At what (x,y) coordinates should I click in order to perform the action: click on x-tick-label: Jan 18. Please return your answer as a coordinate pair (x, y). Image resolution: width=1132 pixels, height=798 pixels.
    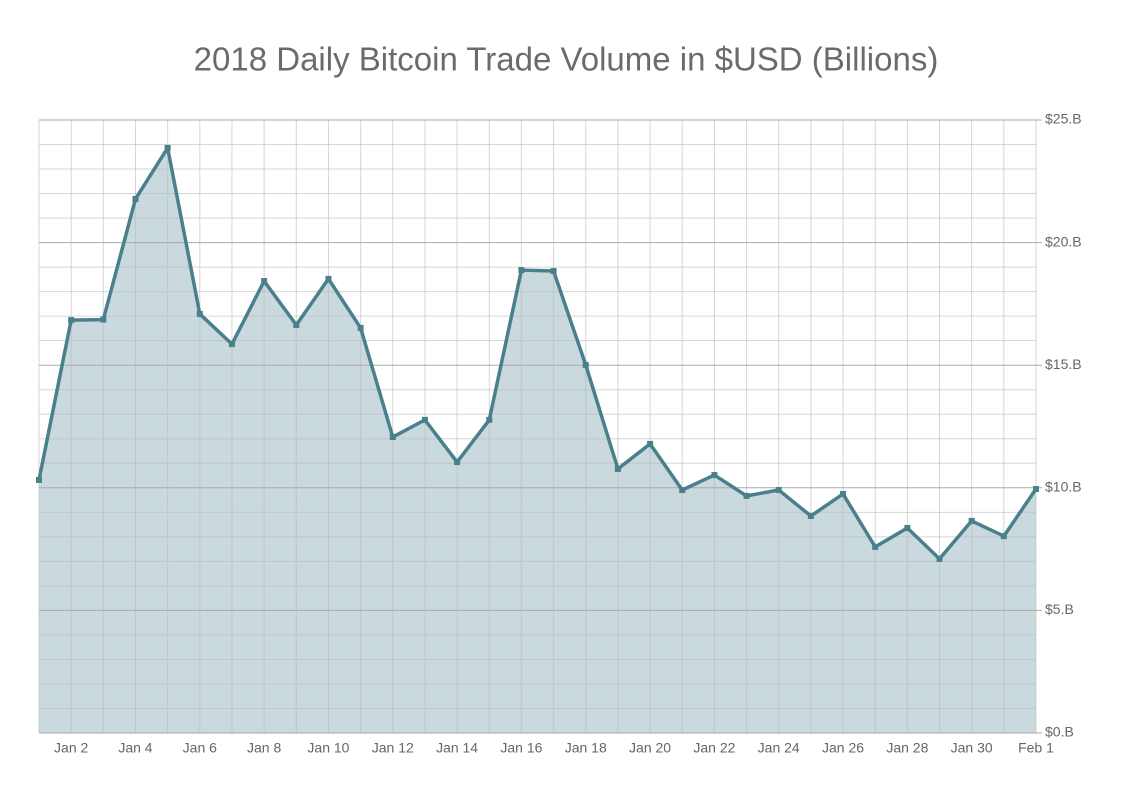
    Looking at the image, I should click on (586, 748).